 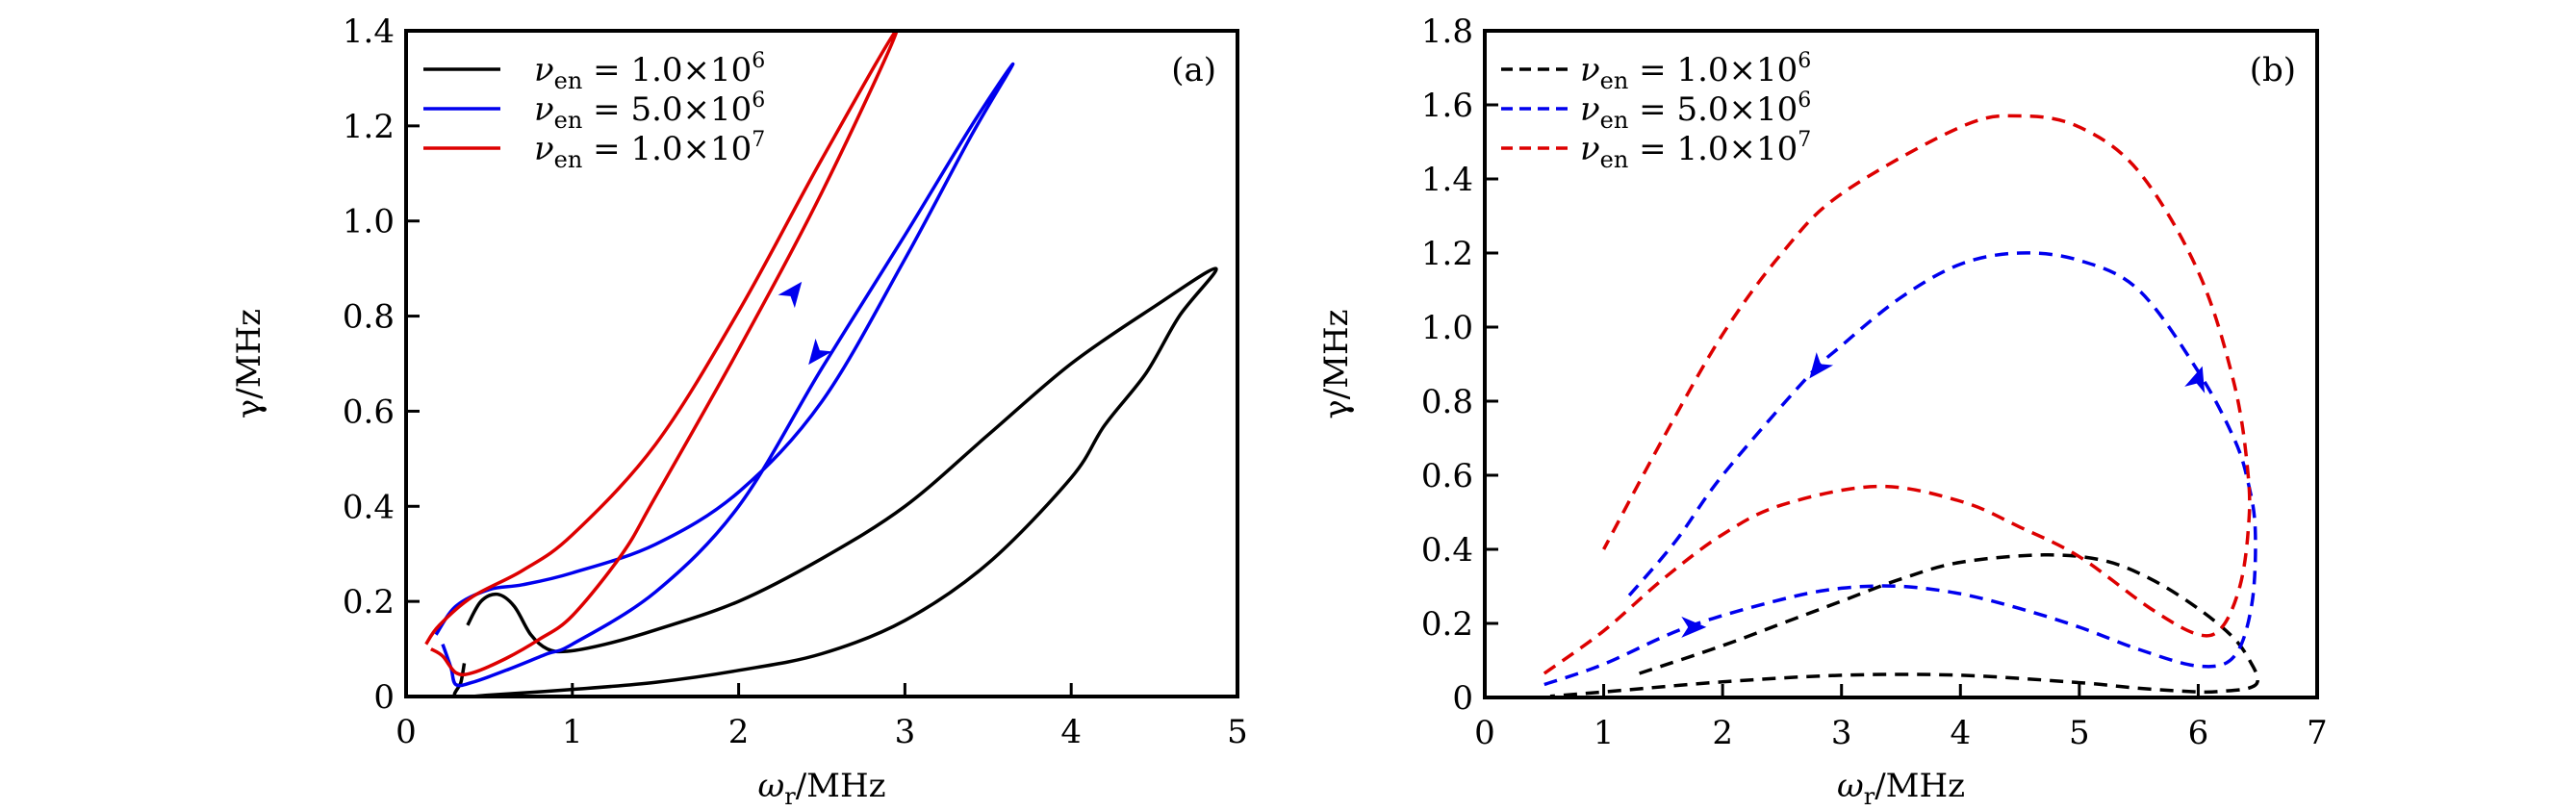 I want to click on y-tick-label: 1.6, so click(x=1447, y=106).